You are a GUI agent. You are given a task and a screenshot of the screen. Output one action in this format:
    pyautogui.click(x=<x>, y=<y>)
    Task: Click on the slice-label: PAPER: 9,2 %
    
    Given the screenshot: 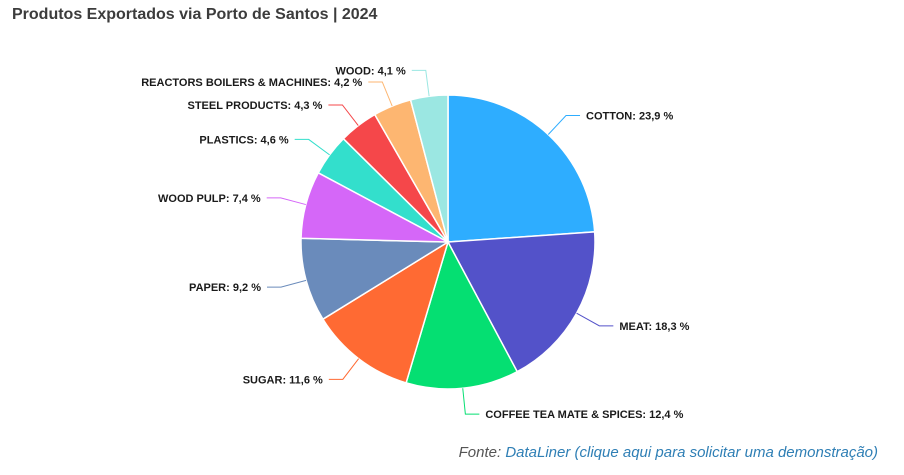 What is the action you would take?
    pyautogui.click(x=225, y=288)
    